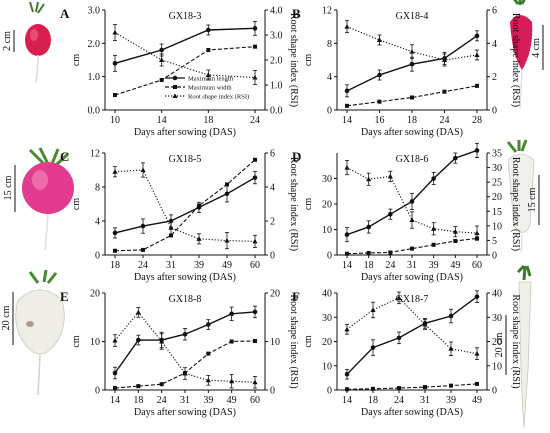 The width and height of the screenshot is (550, 433). I want to click on radish-white-round-icon, so click(40, 332).